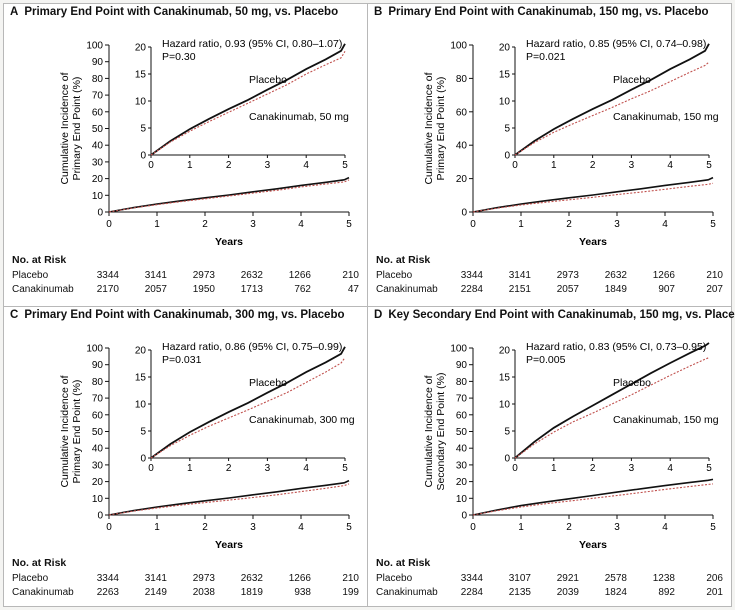 This screenshot has height=610, width=735. What do you see at coordinates (551, 290) in the screenshot?
I see `risk-row: Canakinumab 2284 2151 2057 1849 907 207` at bounding box center [551, 290].